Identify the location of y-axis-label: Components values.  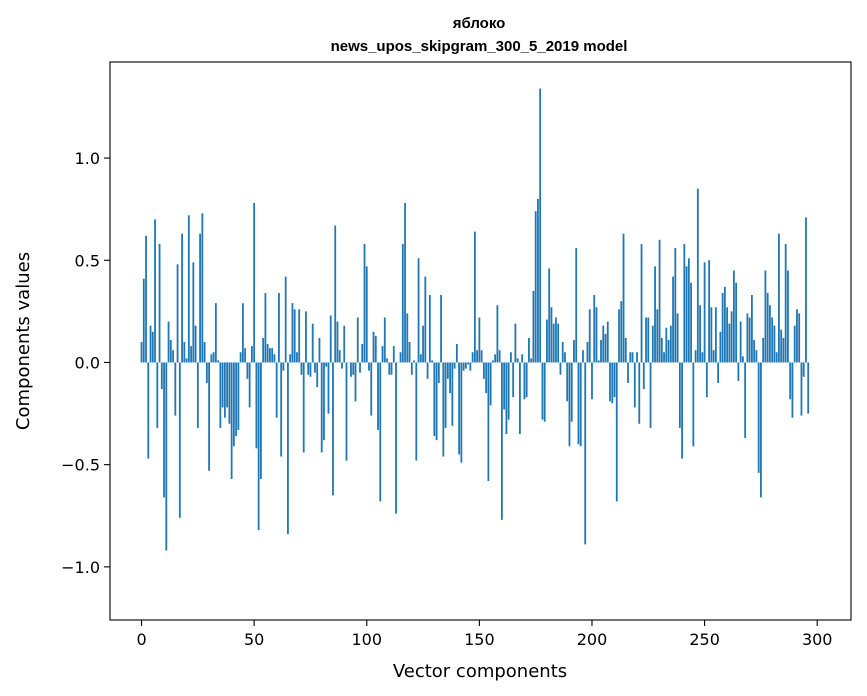
(23, 341).